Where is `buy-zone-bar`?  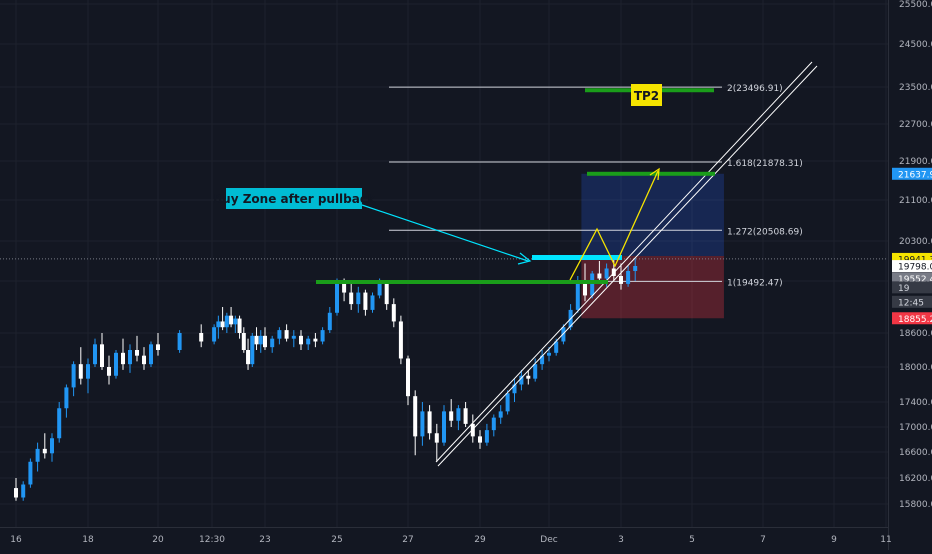 buy-zone-bar is located at coordinates (577, 257).